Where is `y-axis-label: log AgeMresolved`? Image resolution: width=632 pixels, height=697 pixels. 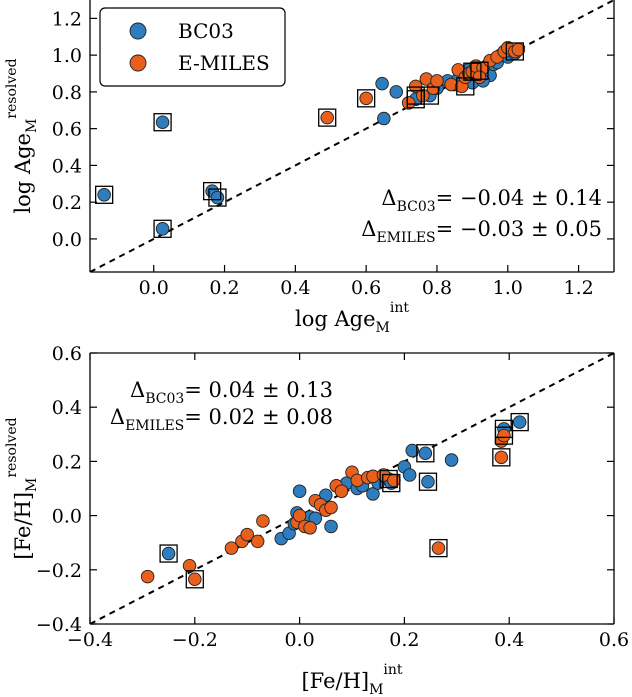
y-axis-label: log AgeMresolved is located at coordinates (22, 135).